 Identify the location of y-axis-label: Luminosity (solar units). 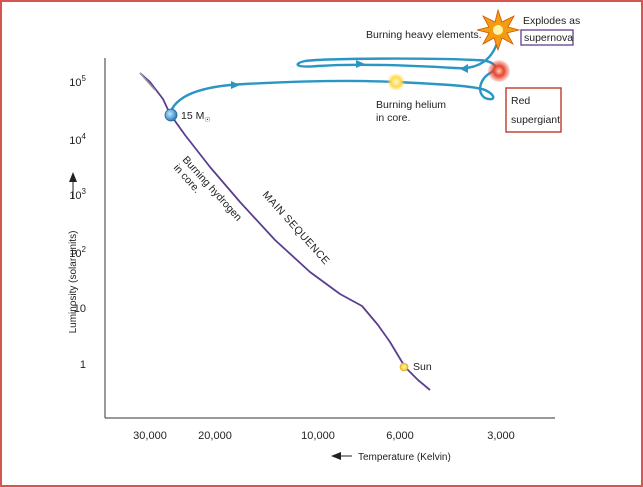
(73, 282).